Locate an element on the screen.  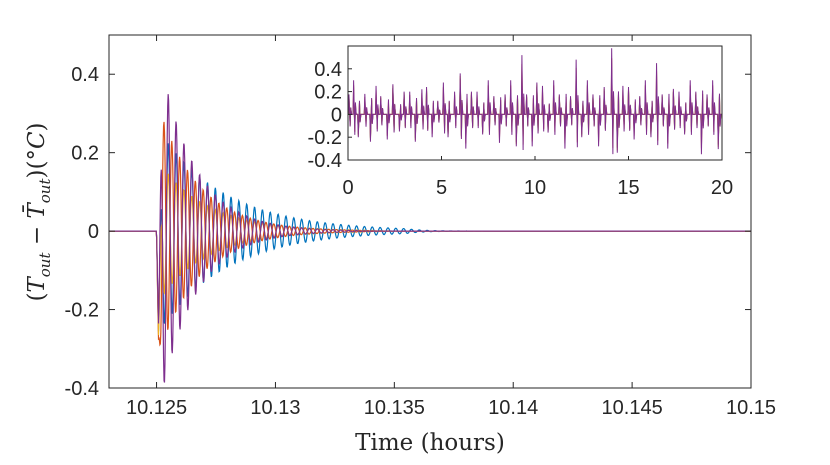
inset-y-tick-label: 0.4 is located at coordinates (328, 70).